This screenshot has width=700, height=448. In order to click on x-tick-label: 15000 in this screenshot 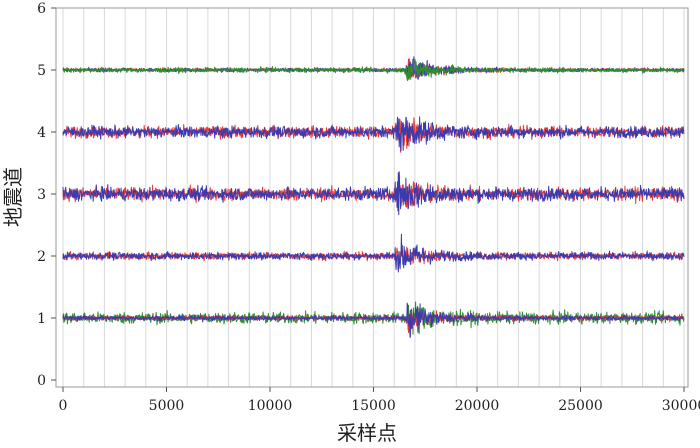, I will do `click(373, 406)`.